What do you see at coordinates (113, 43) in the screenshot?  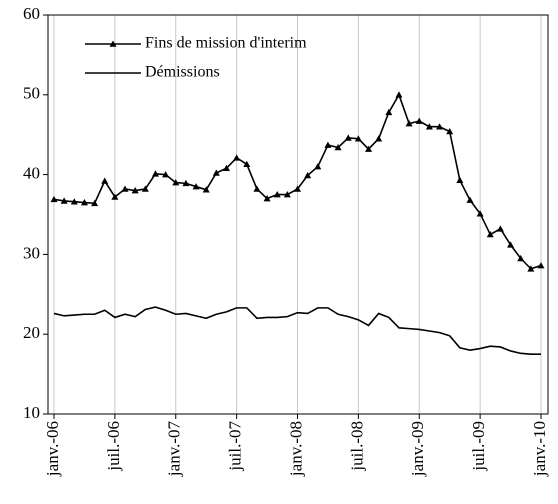 I see `legend-marker` at bounding box center [113, 43].